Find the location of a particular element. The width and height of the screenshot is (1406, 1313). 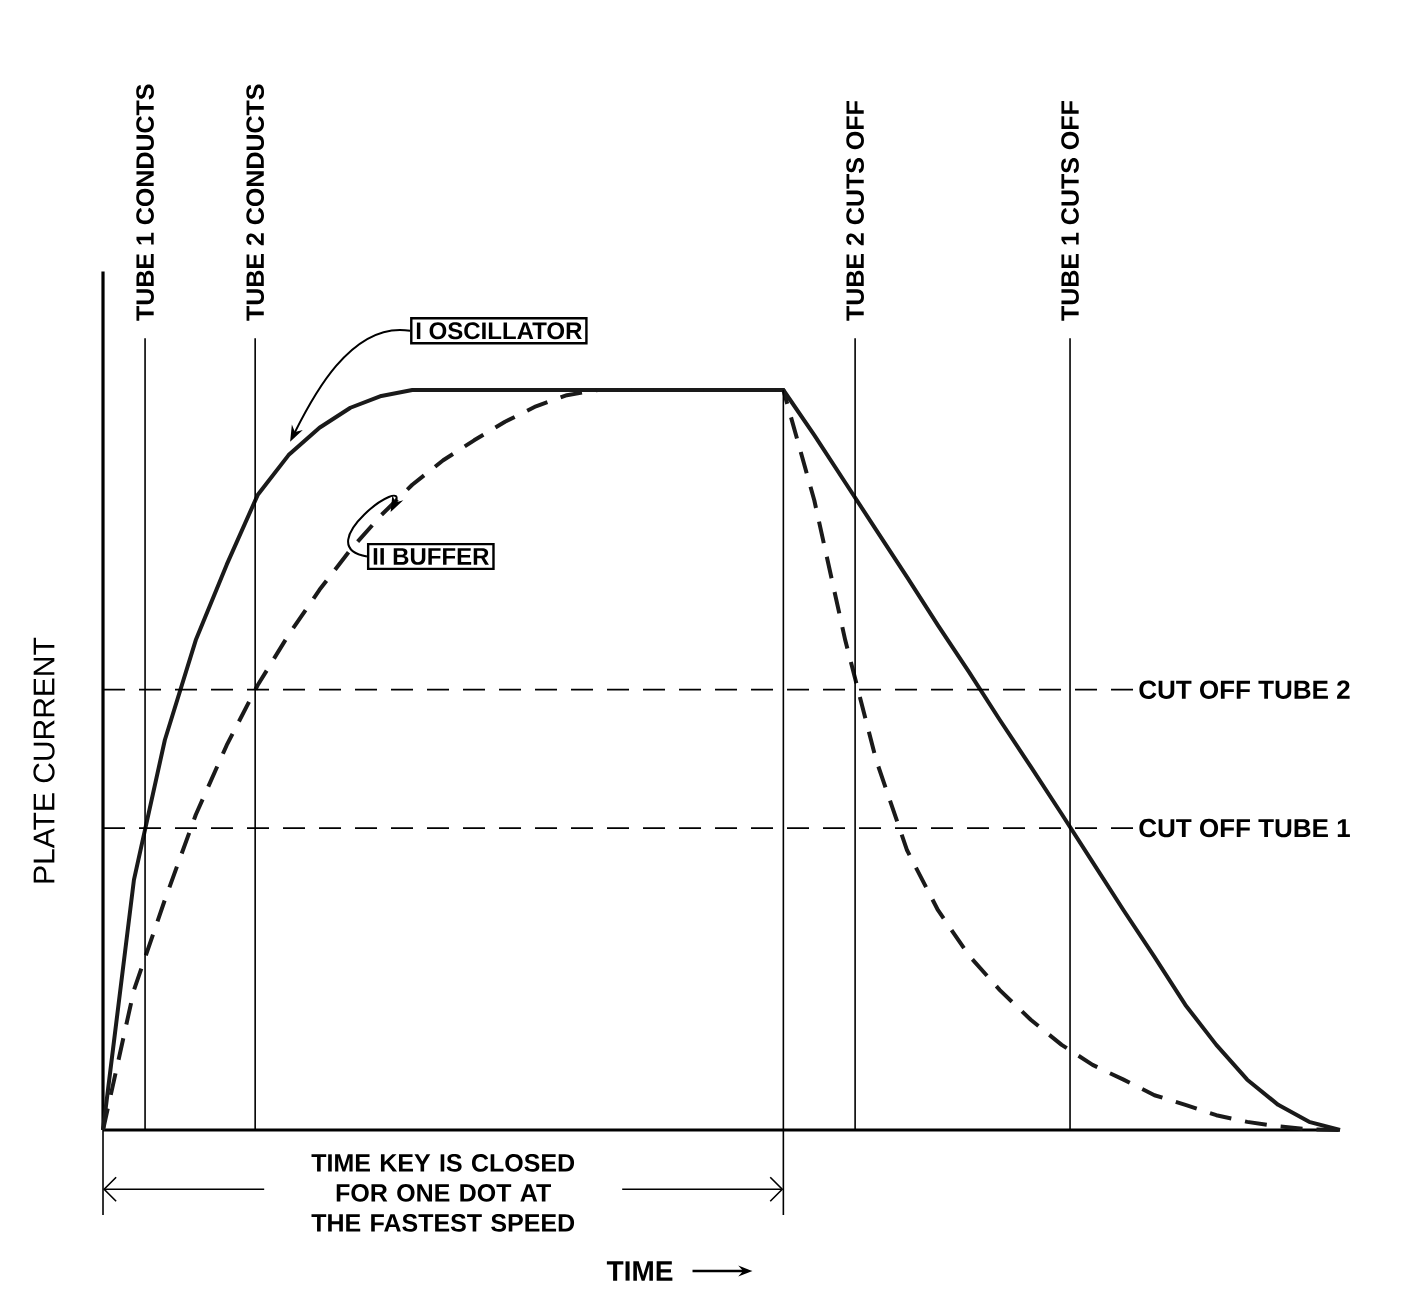

ref-line-label: CUT OFF TUBE 2 is located at coordinates (1244, 689).